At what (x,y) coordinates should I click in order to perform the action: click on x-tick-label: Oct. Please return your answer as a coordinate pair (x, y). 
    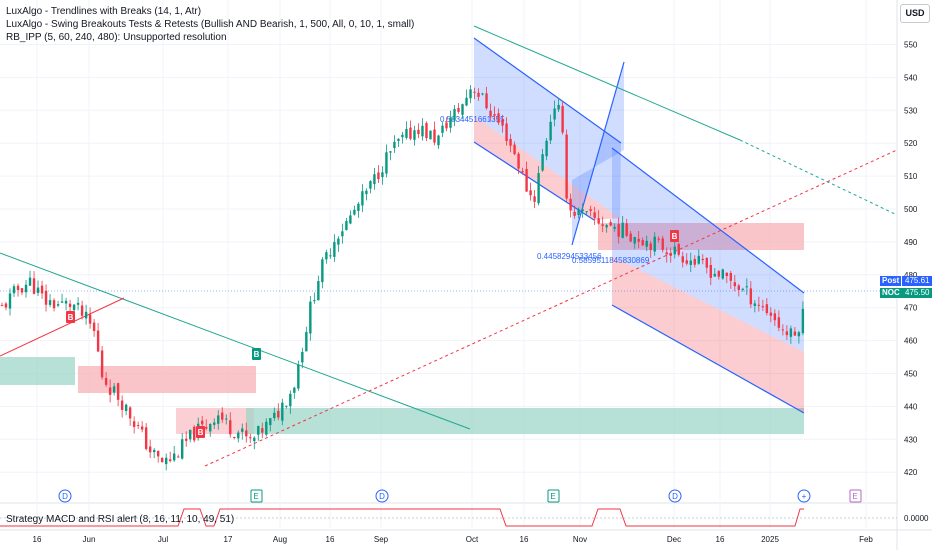
    Looking at the image, I should click on (472, 539).